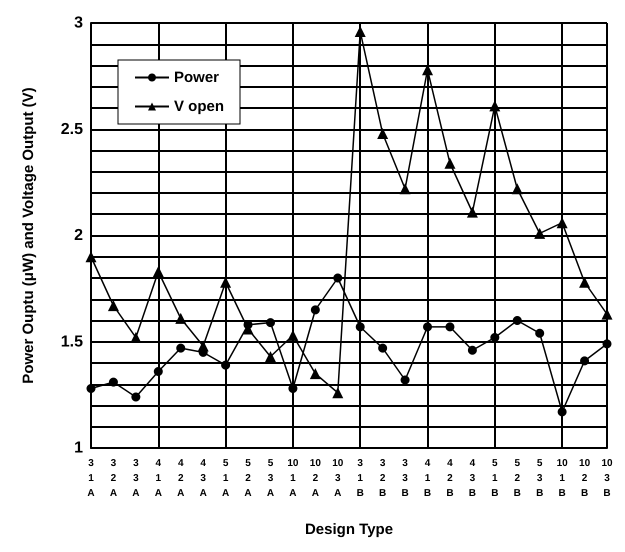 The image size is (625, 552). I want to click on legend-label: Power, so click(197, 77).